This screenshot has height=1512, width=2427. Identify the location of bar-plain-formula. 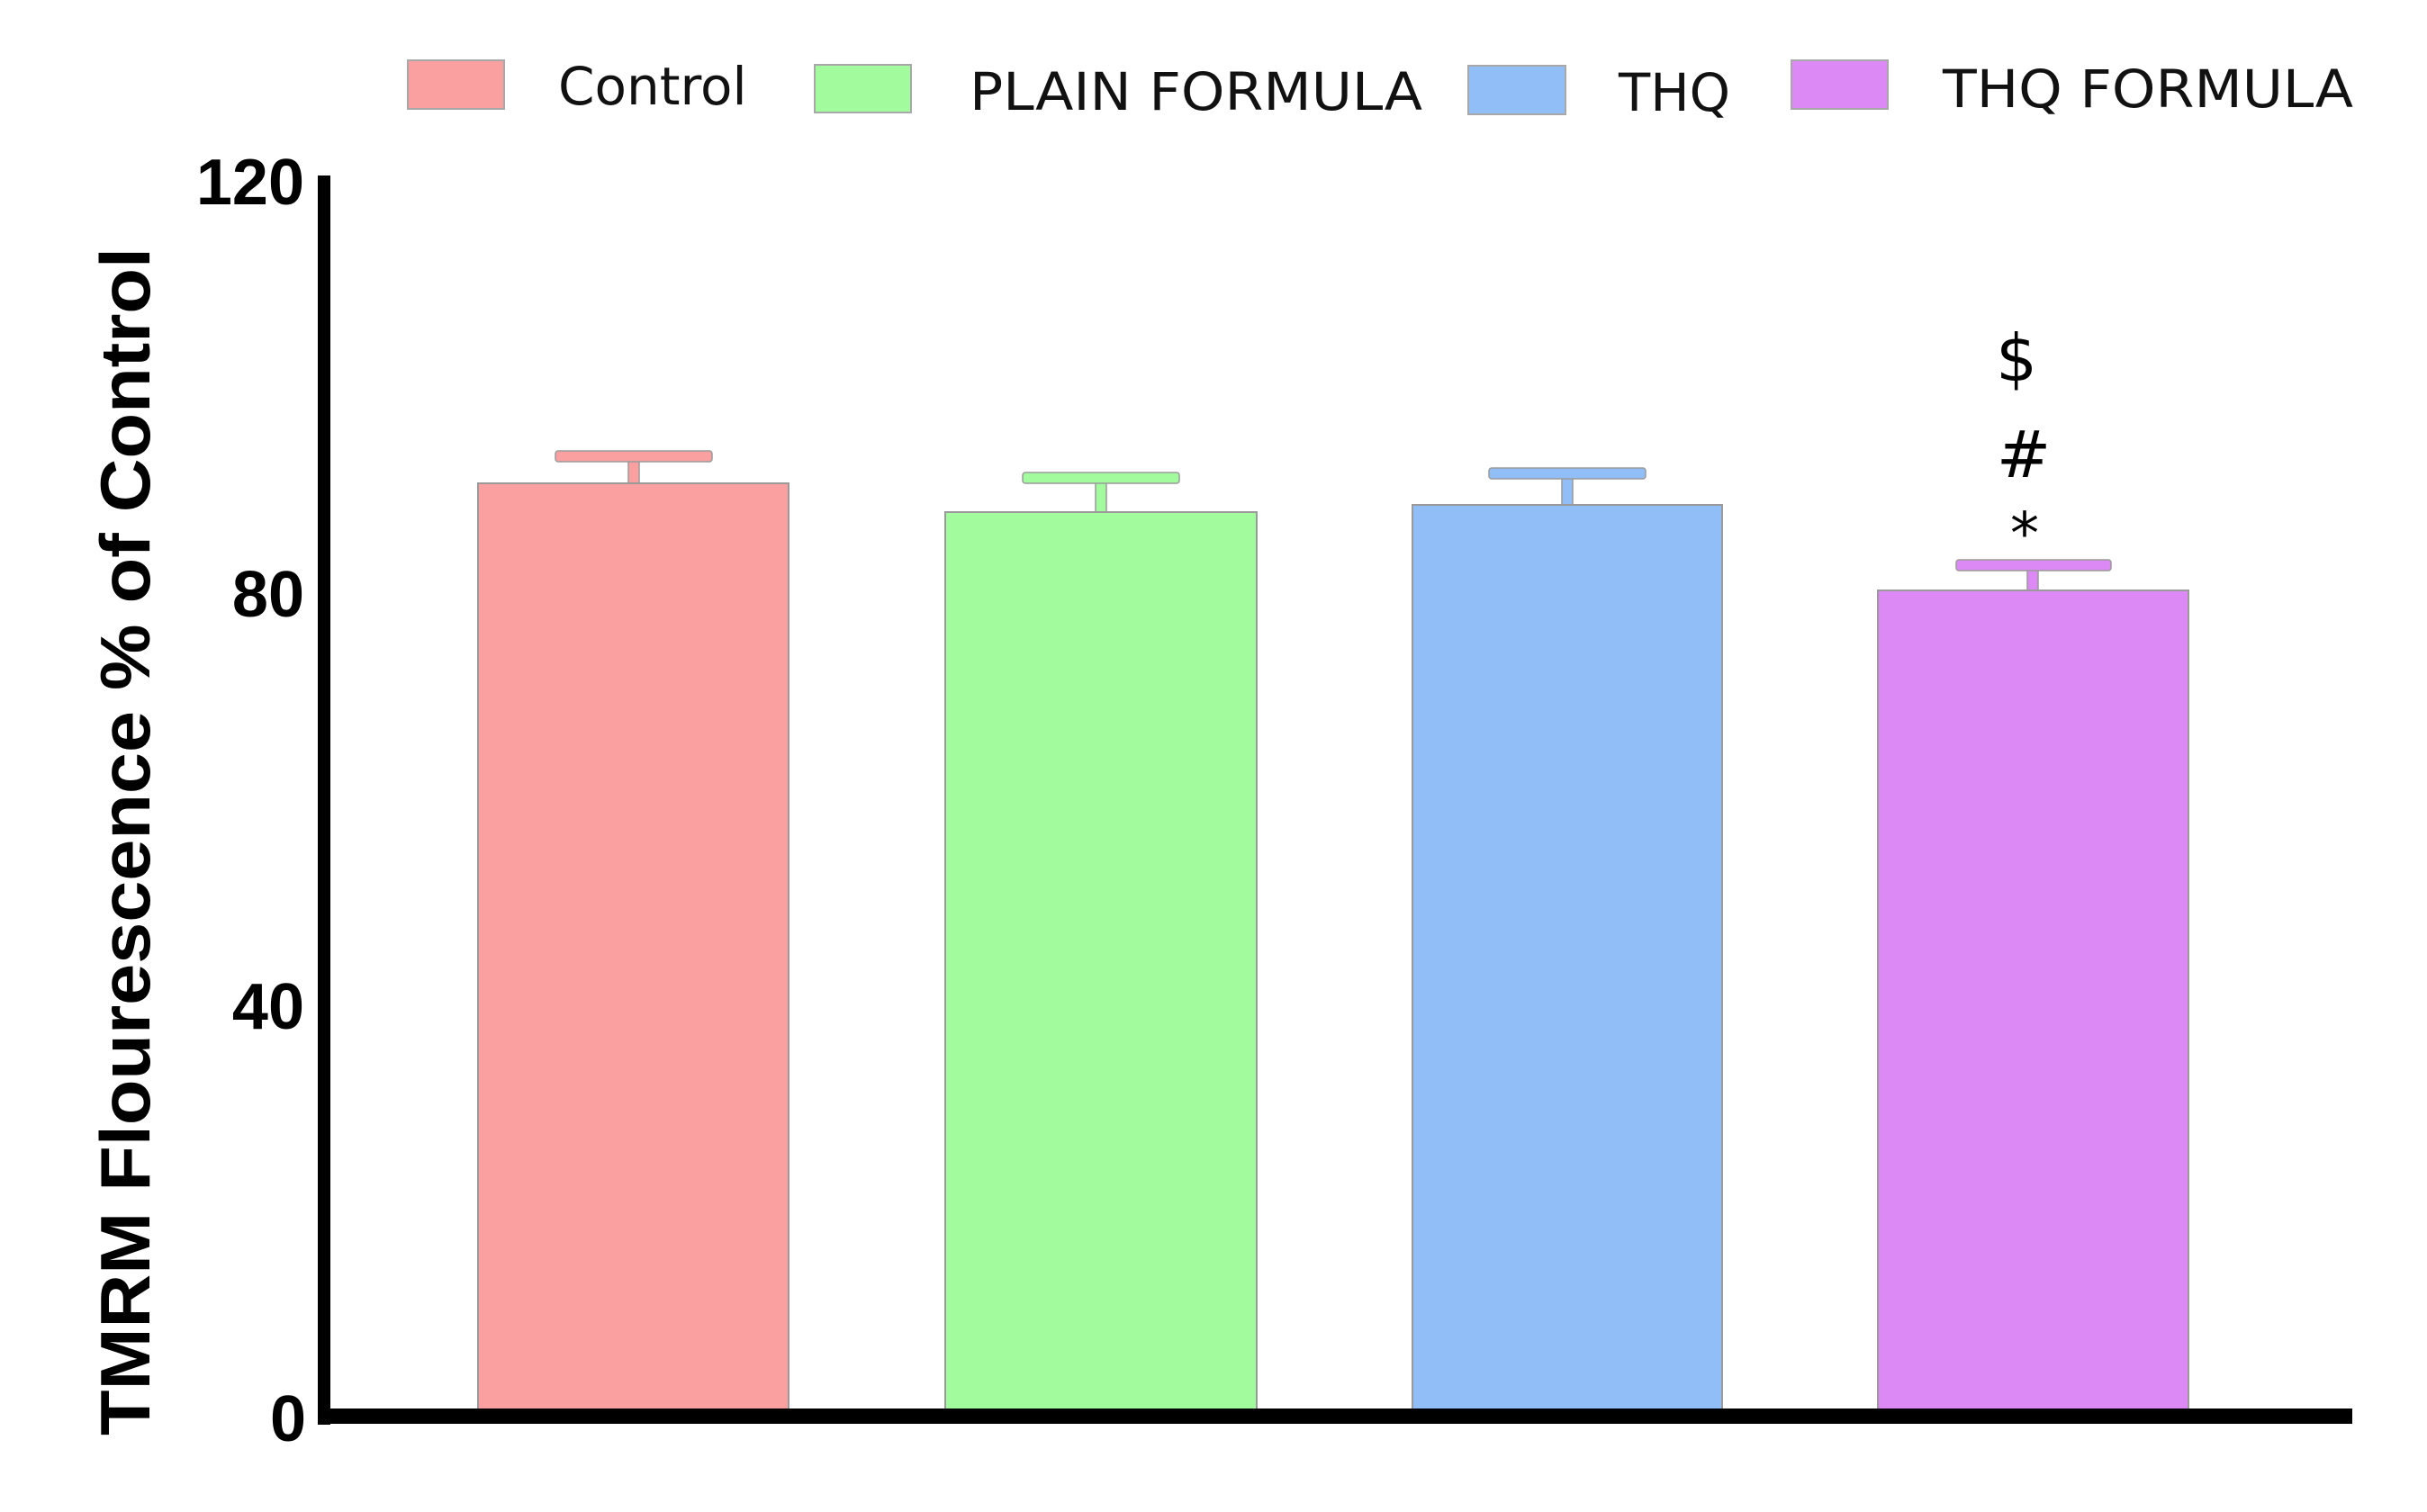
(1101, 941).